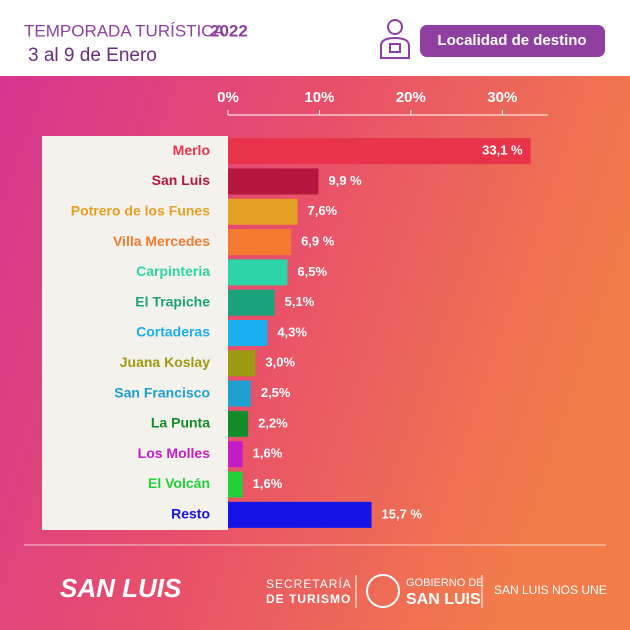 This screenshot has height=630, width=630. What do you see at coordinates (173, 271) in the screenshot?
I see `category-label: Carpinteria` at bounding box center [173, 271].